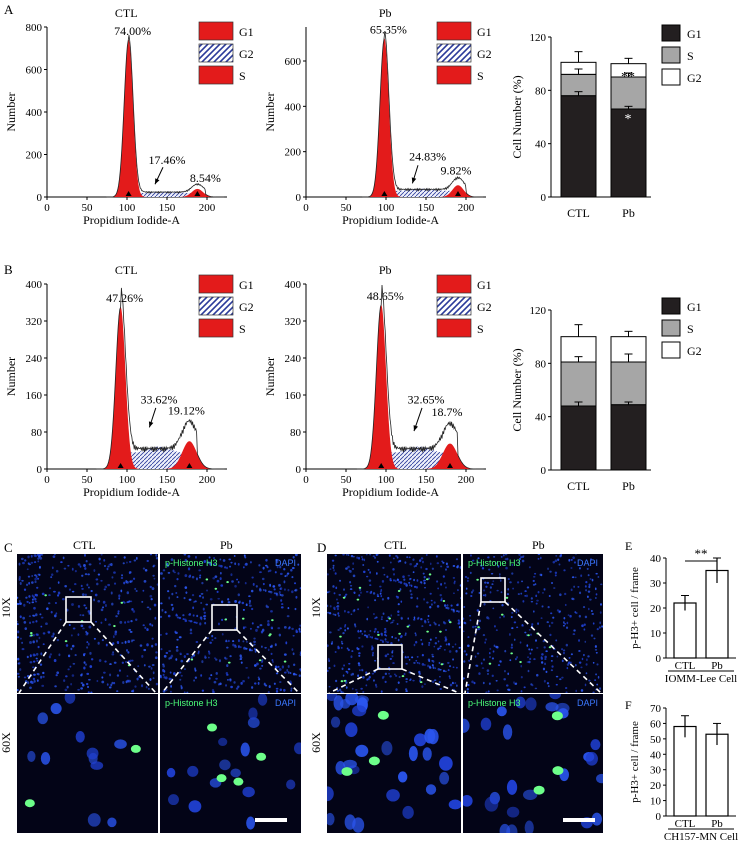  What do you see at coordinates (385, 296) in the screenshot?
I see `g1-percentage: 48.65%` at bounding box center [385, 296].